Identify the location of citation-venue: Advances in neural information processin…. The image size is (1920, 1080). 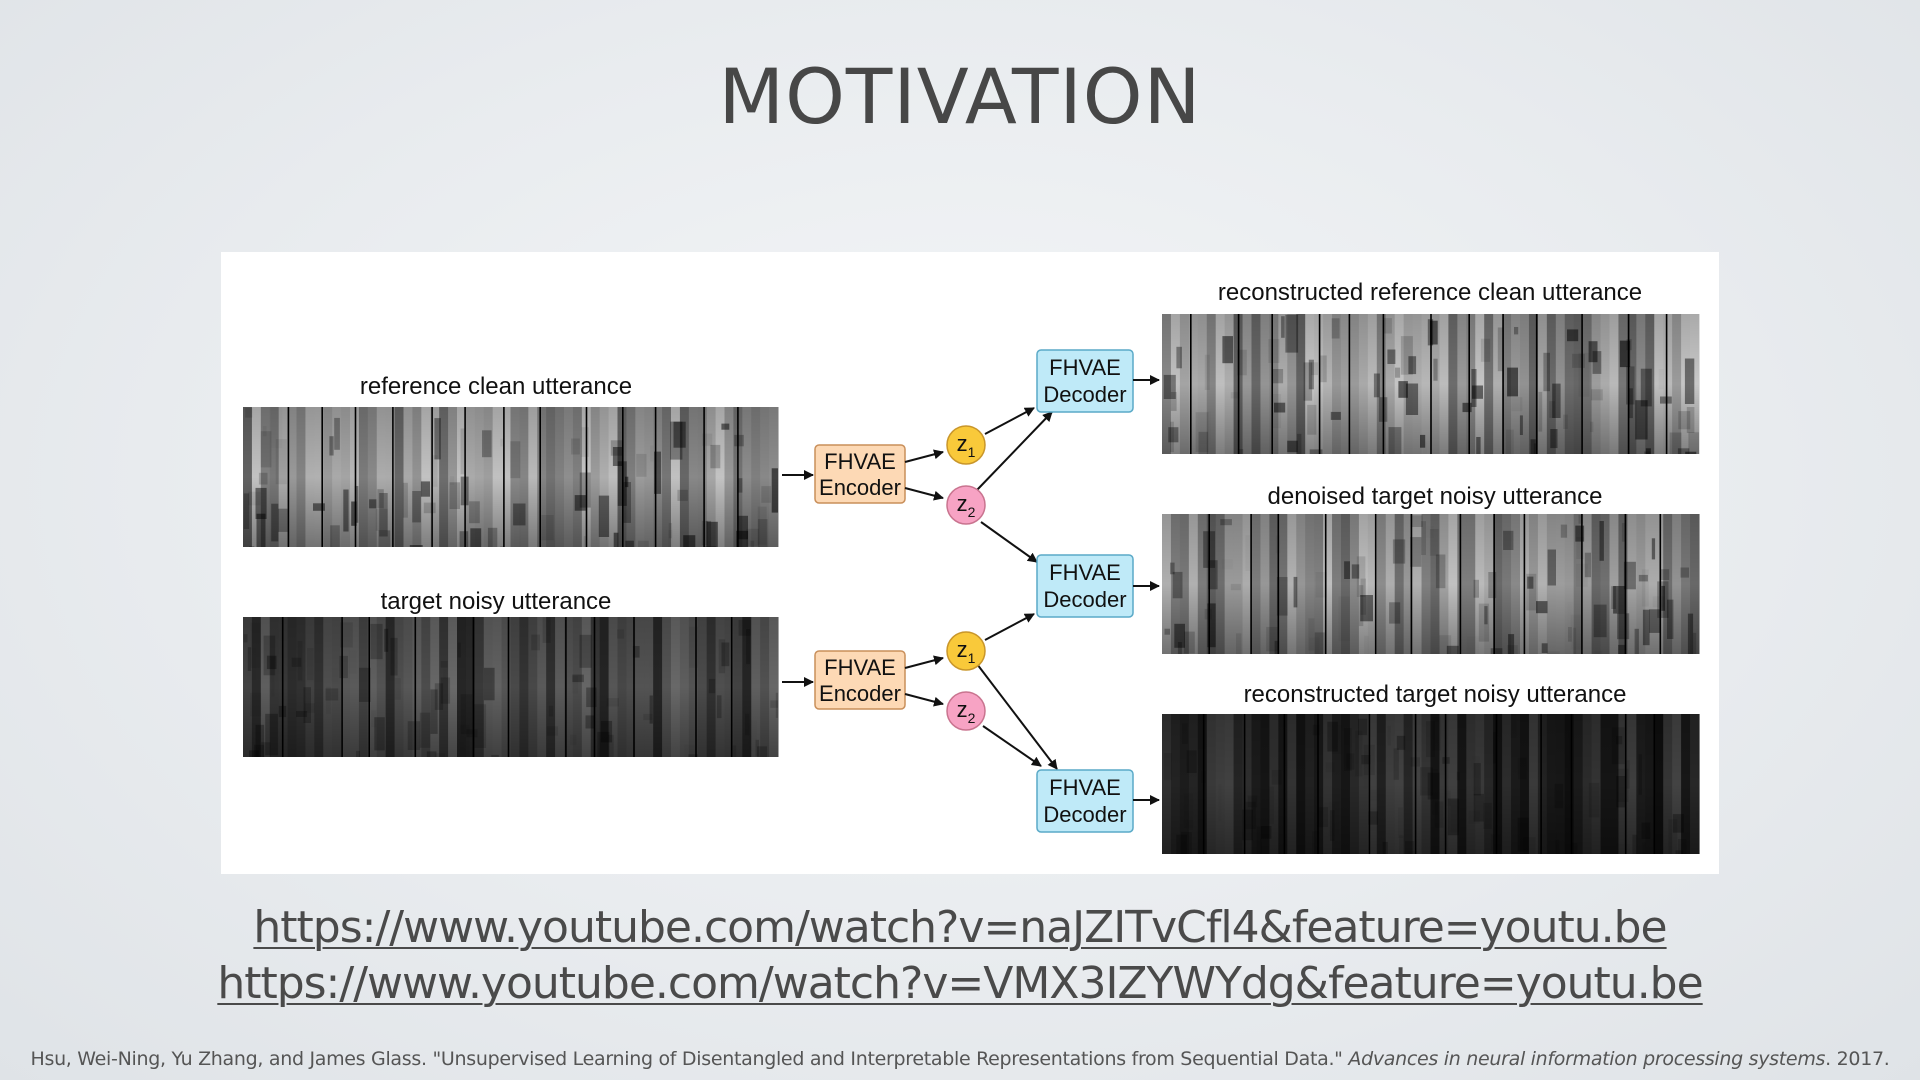
(1587, 1059).